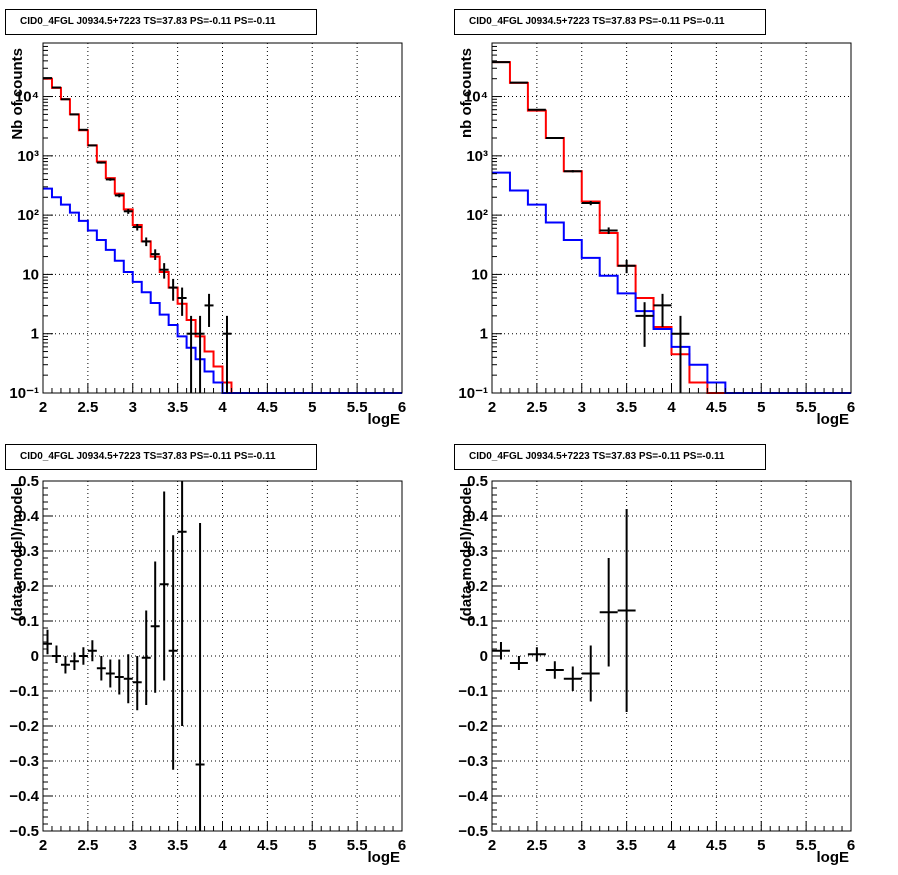 The width and height of the screenshot is (898, 875). I want to click on x-tick-label: 3.5, so click(626, 845).